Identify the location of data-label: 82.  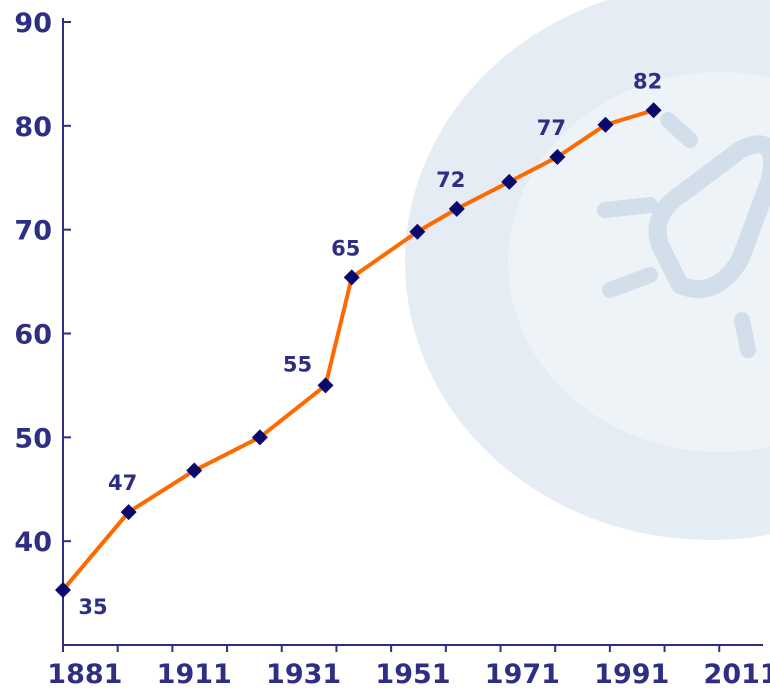
(647, 81).